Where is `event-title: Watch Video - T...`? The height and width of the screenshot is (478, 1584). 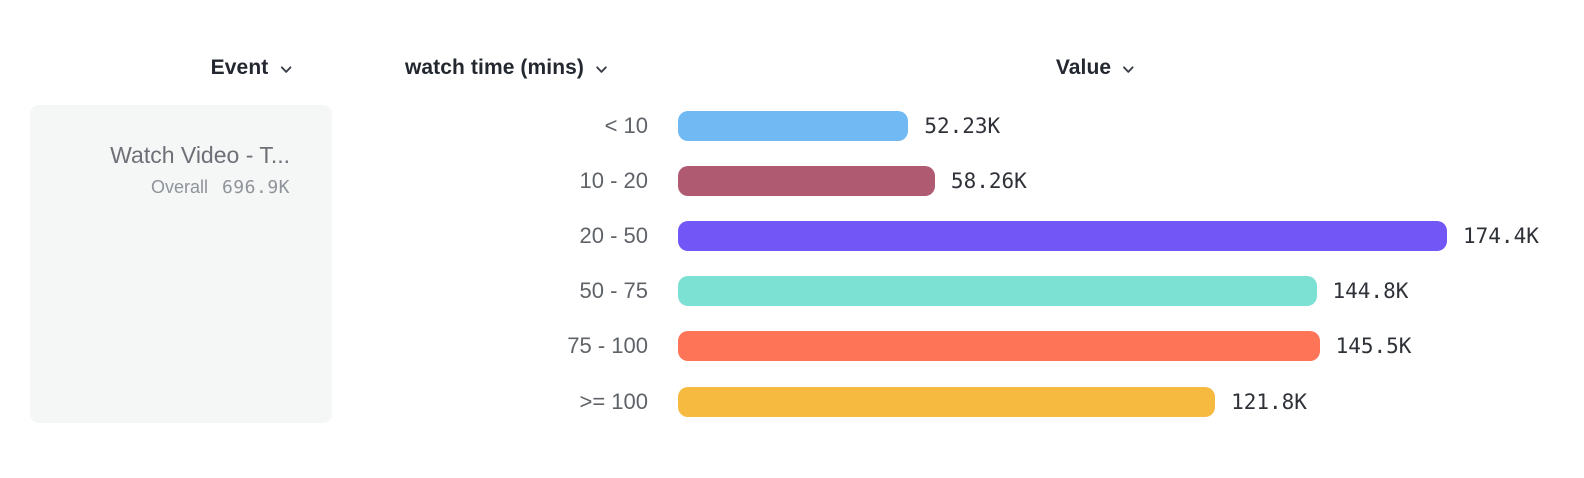
event-title: Watch Video - T... is located at coordinates (200, 155).